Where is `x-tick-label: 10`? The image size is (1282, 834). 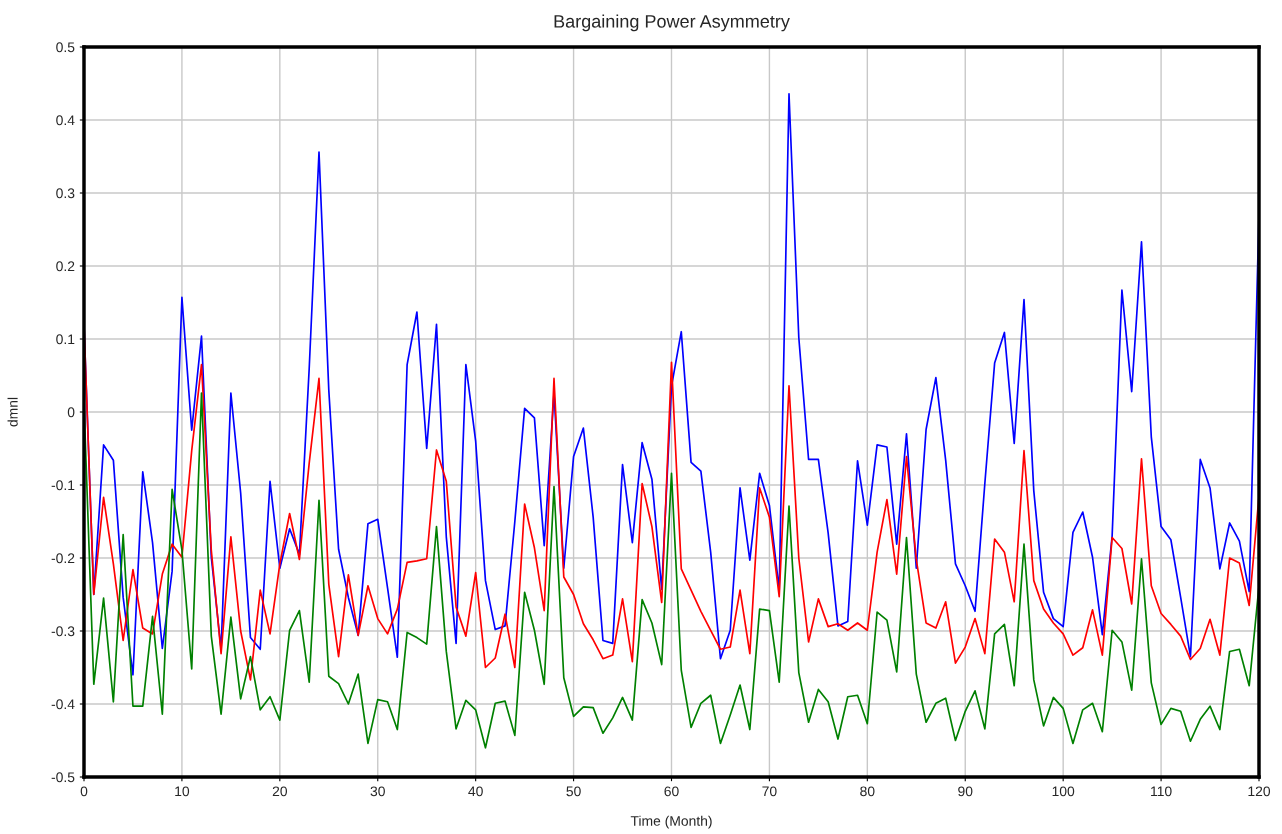 x-tick-label: 10 is located at coordinates (182, 791).